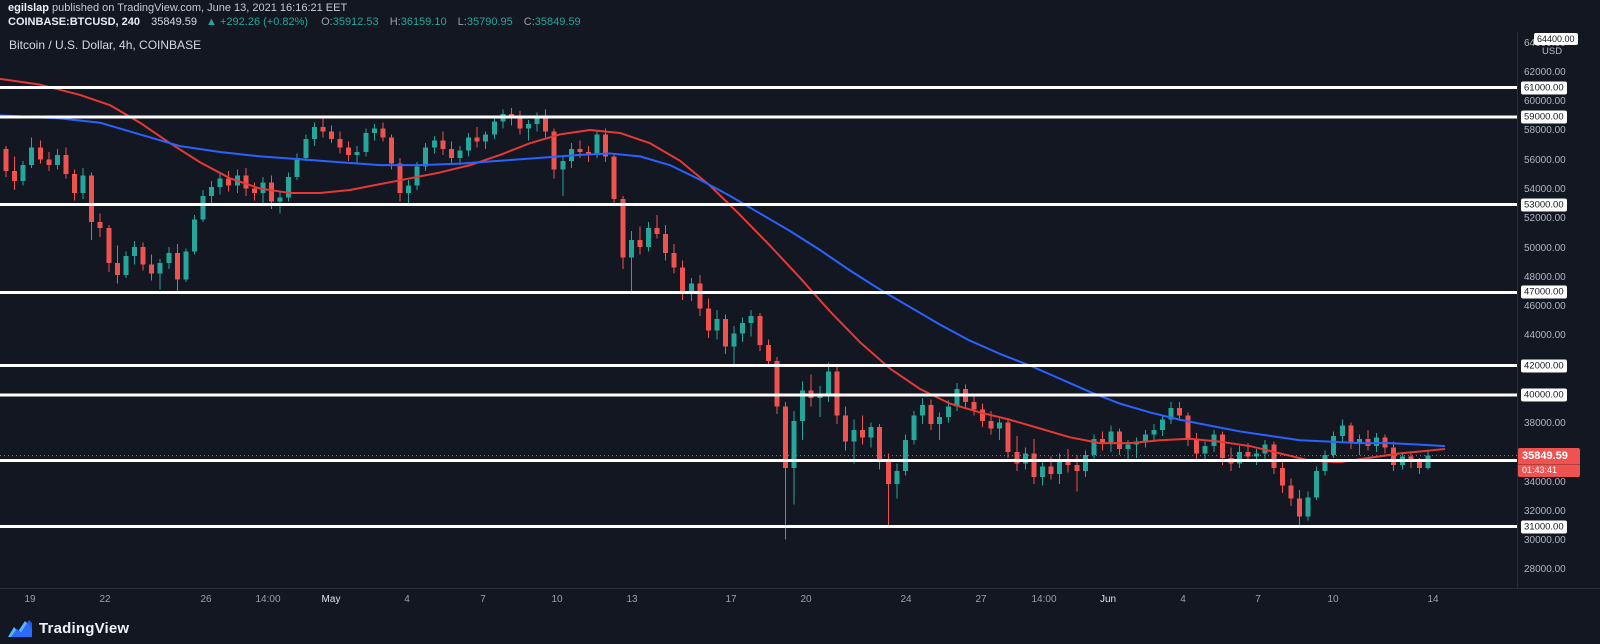  What do you see at coordinates (84, 628) in the screenshot?
I see `tradingview-wordmark: TradingView` at bounding box center [84, 628].